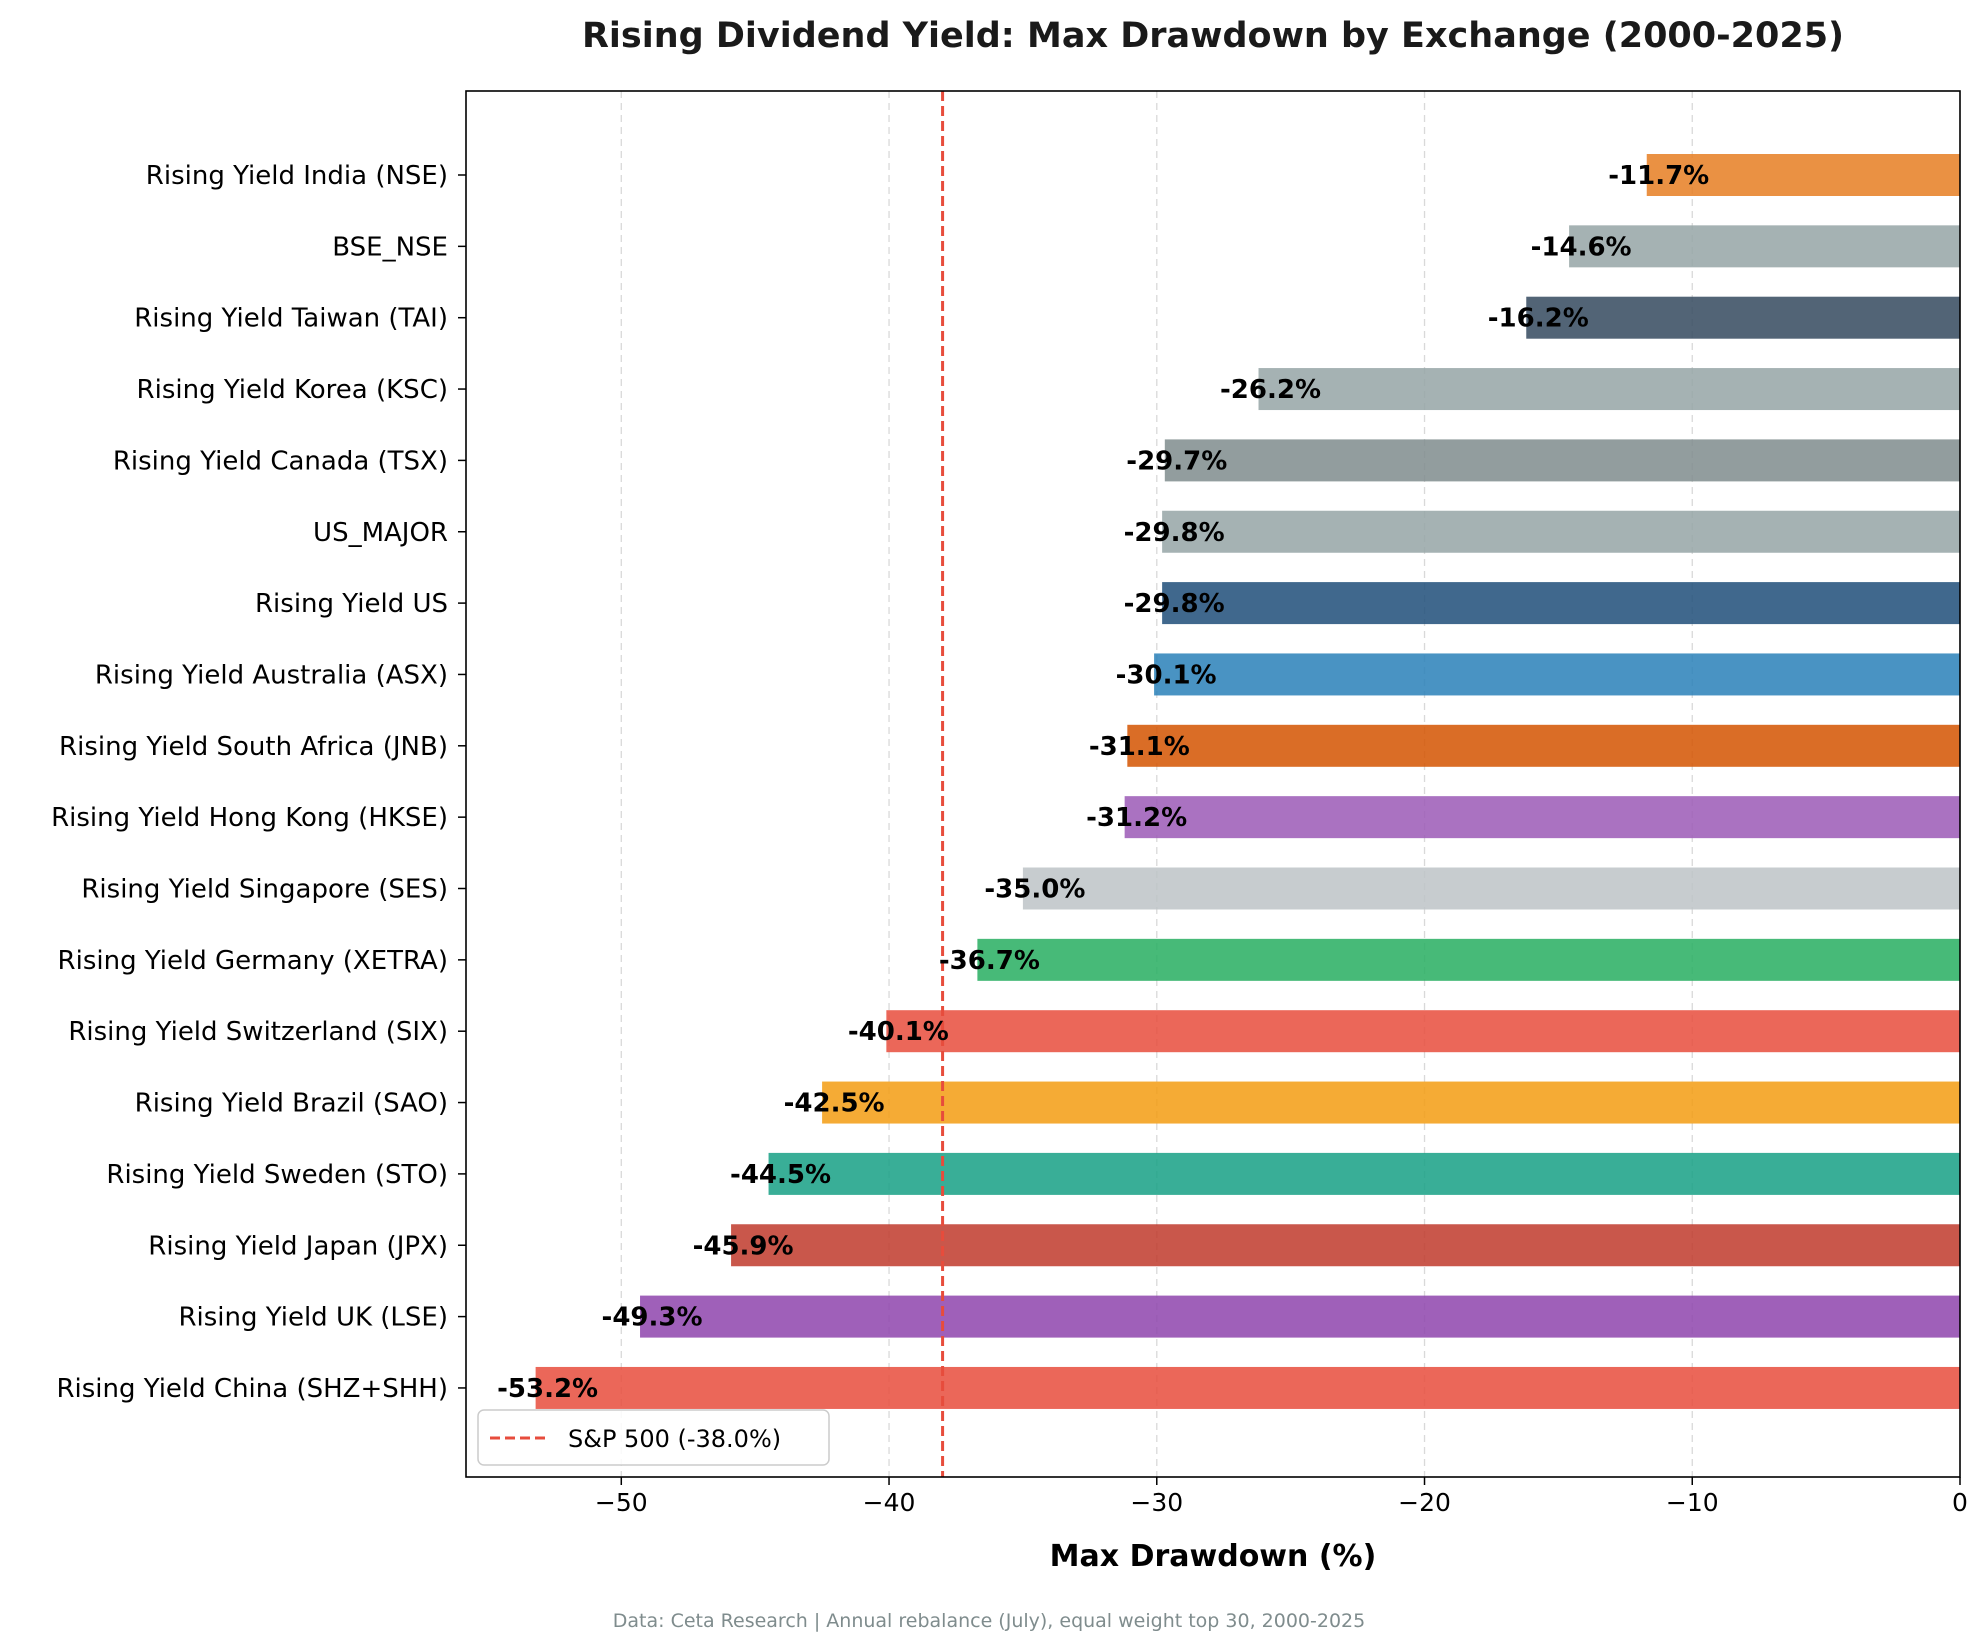  I want to click on value-label: -36.7%, so click(989, 961).